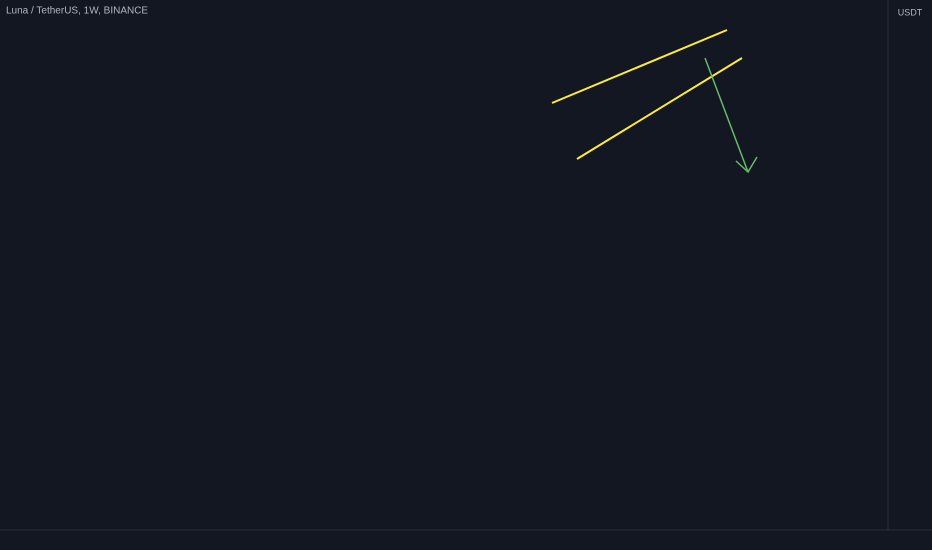  Describe the element at coordinates (910, 12) in the screenshot. I see `currency-label: USDT` at that location.